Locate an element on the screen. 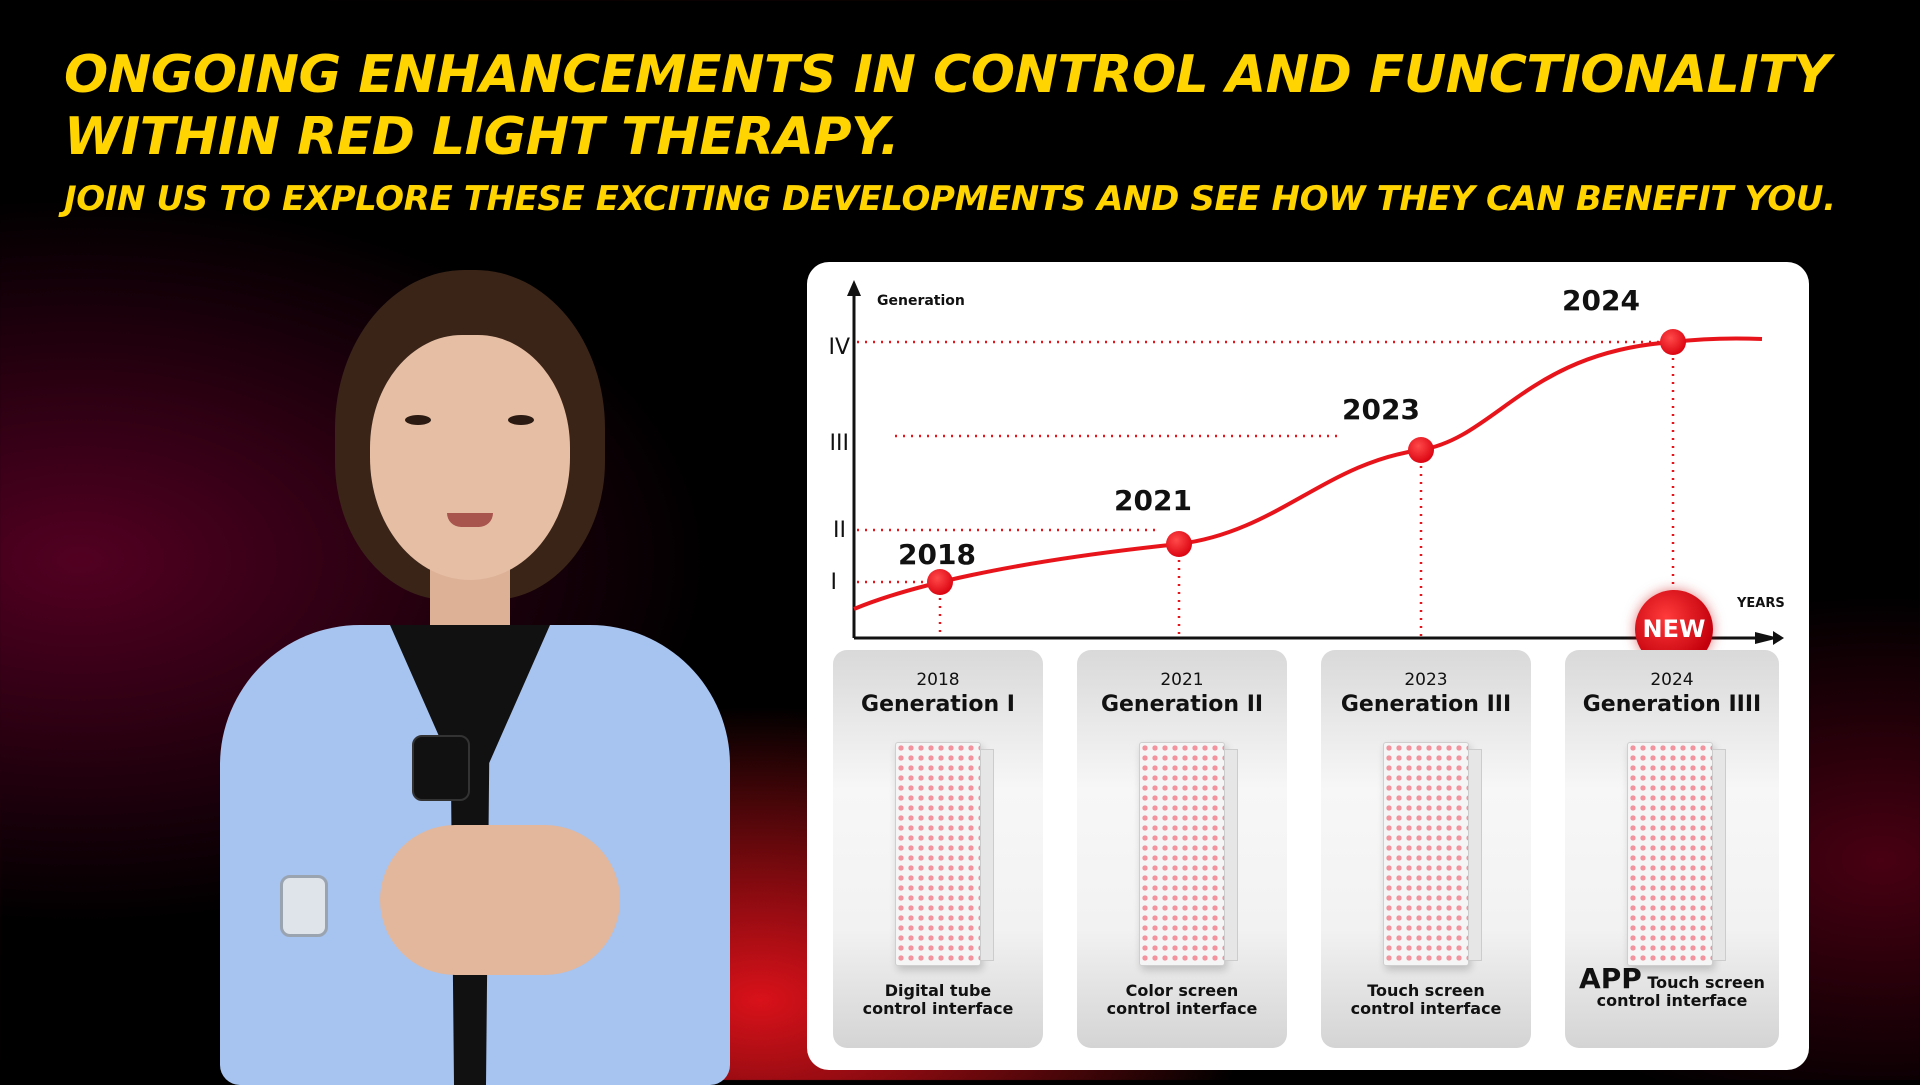 The image size is (1920, 1085). generation-year: 2023 is located at coordinates (1426, 680).